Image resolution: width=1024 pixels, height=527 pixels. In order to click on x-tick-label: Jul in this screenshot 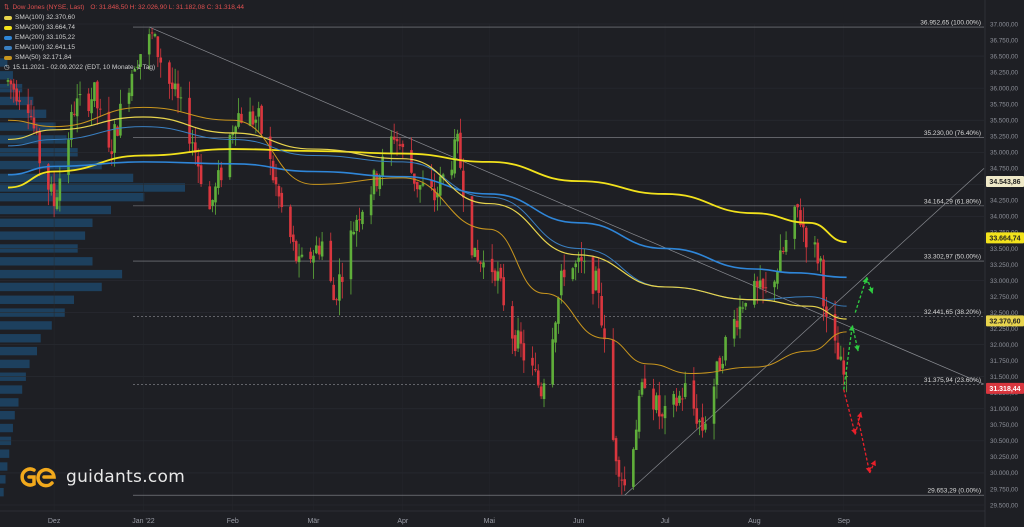, I will do `click(665, 521)`.